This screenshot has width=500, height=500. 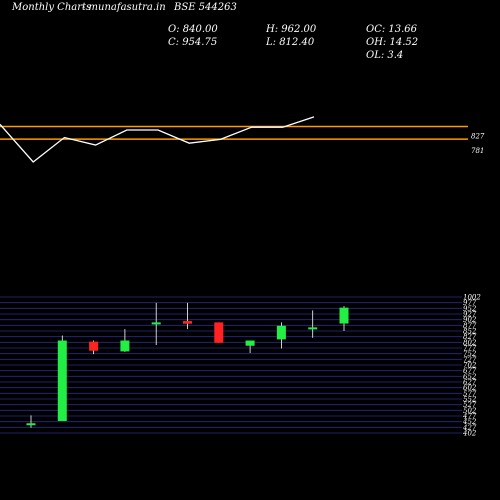 I want to click on price-tick-label: 852, so click(x=470, y=332).